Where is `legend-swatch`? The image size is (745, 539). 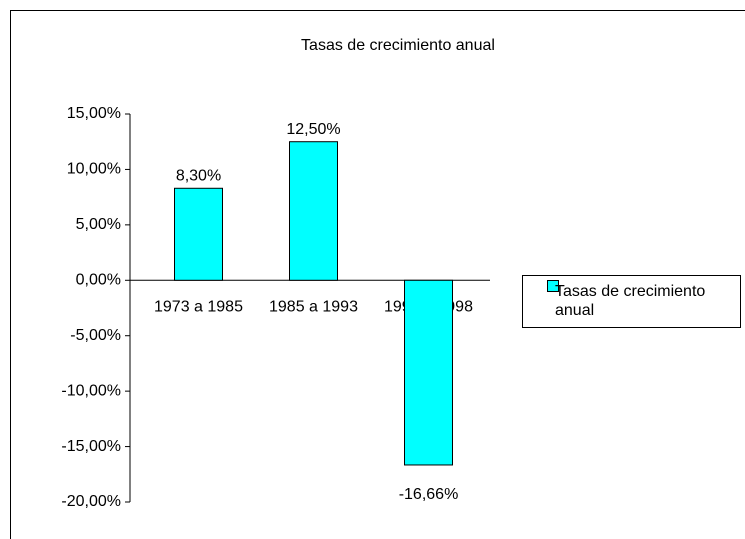 legend-swatch is located at coordinates (553, 286).